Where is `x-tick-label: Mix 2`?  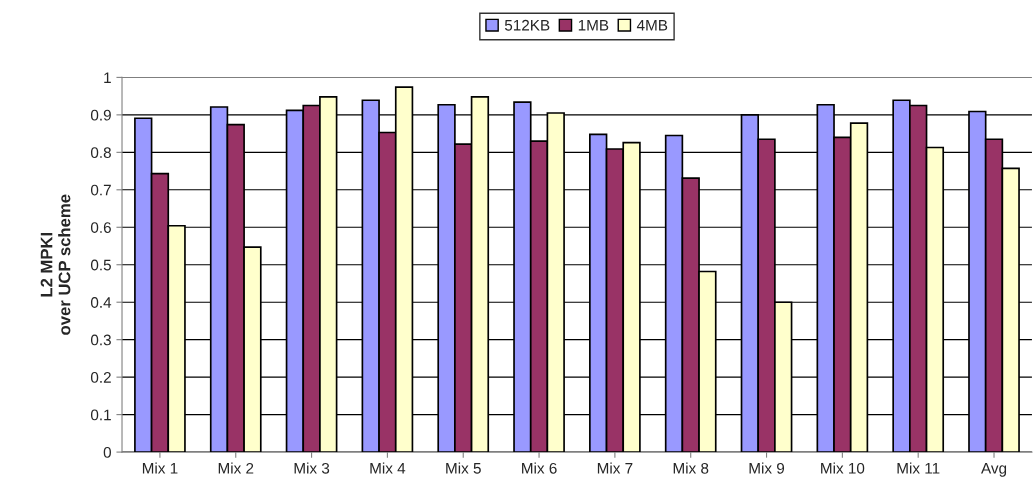
x-tick-label: Mix 2 is located at coordinates (236, 468).